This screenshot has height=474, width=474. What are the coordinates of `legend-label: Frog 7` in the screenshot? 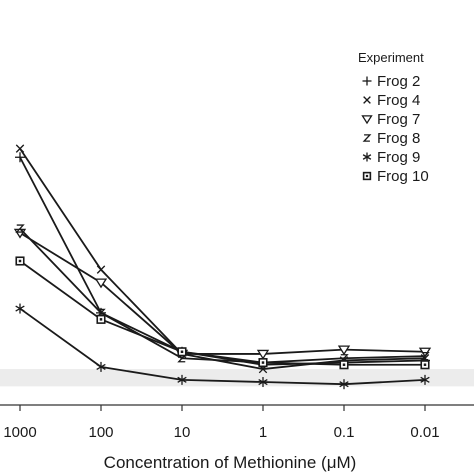 It's located at (398, 119).